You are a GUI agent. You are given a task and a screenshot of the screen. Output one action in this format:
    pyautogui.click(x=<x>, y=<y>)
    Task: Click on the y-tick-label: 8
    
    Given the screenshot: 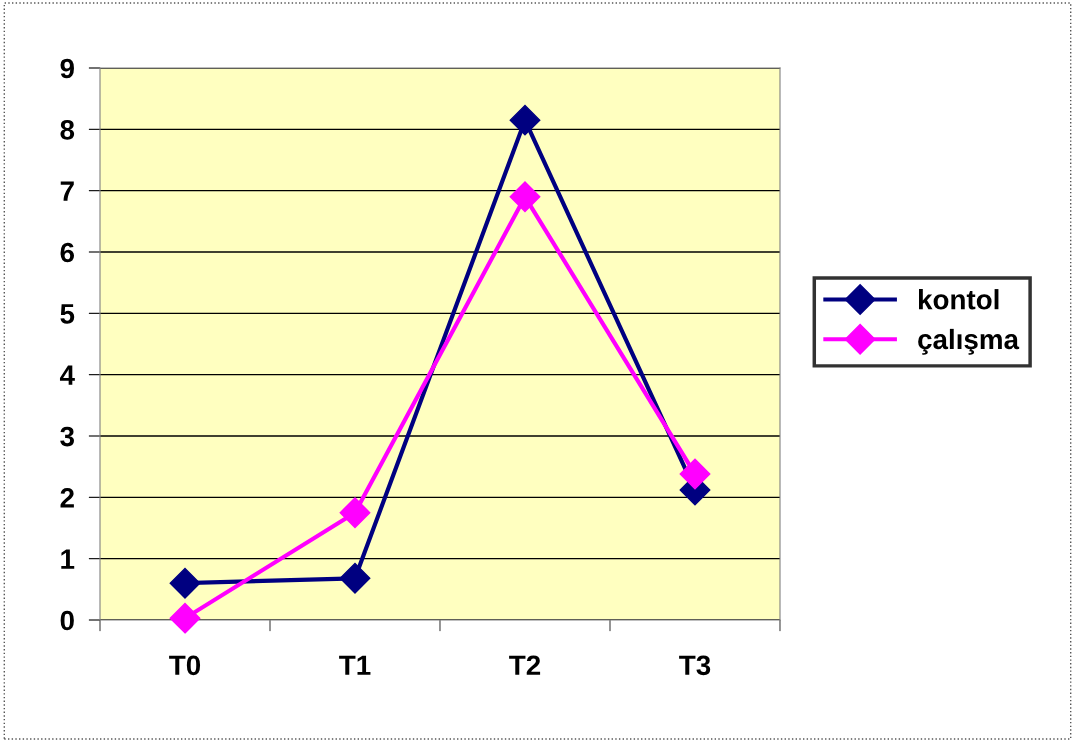 What is the action you would take?
    pyautogui.click(x=67, y=130)
    